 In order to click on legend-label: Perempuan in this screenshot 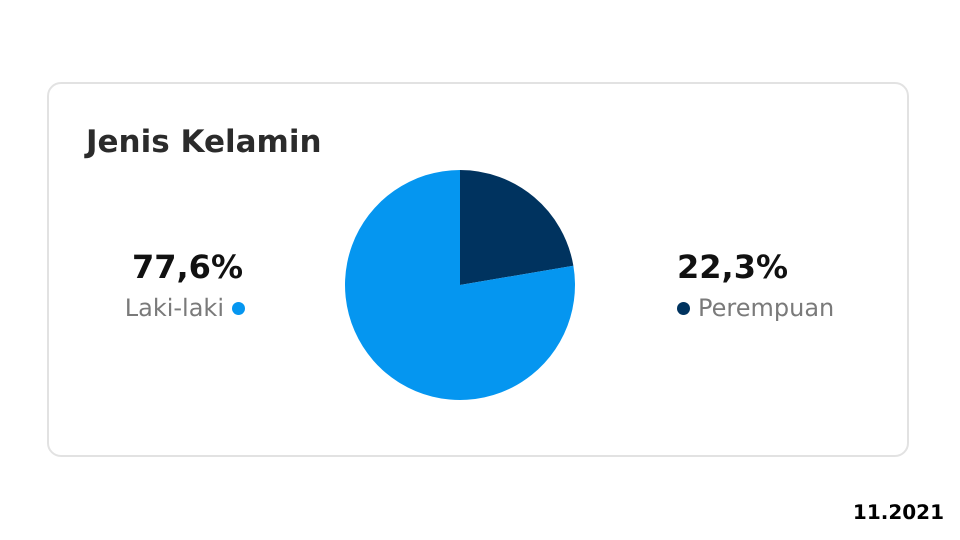, I will do `click(766, 308)`.